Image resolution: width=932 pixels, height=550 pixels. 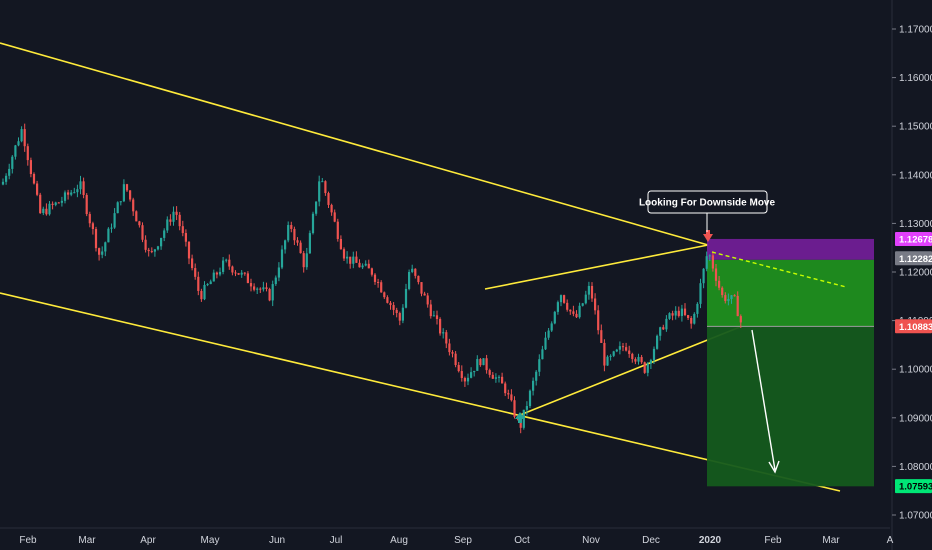 I want to click on x-tick-label: Feb, so click(x=773, y=540).